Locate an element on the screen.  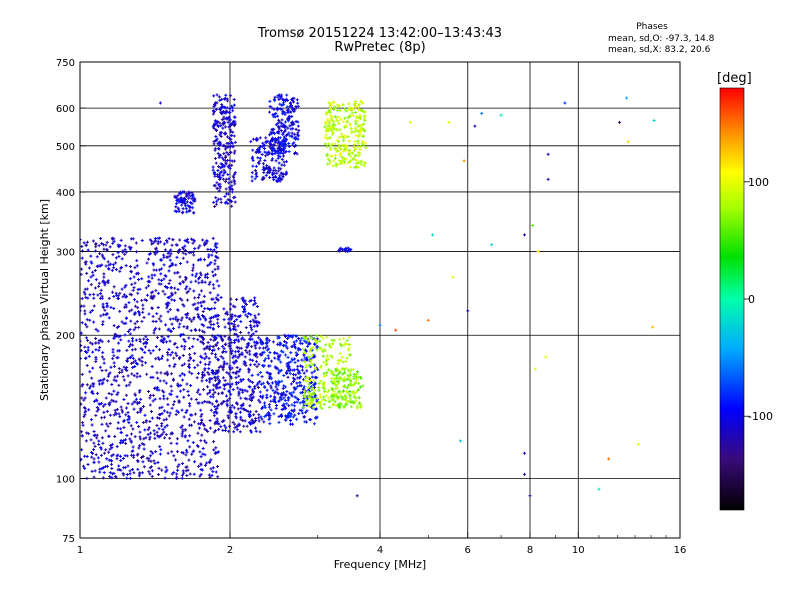
y-tick-label: 200 is located at coordinates (65, 336).